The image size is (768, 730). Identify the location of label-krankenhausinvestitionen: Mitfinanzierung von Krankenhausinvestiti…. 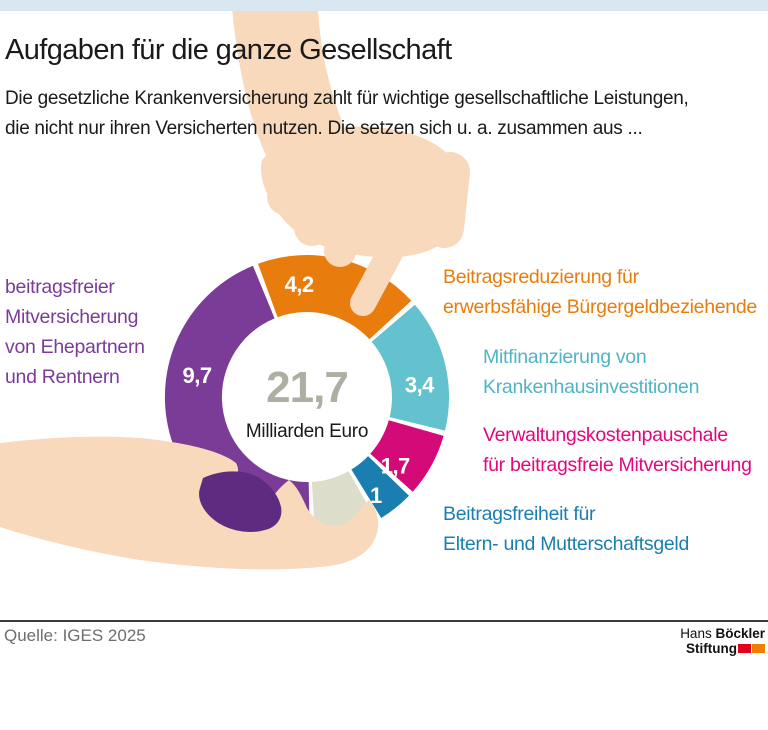
(591, 372).